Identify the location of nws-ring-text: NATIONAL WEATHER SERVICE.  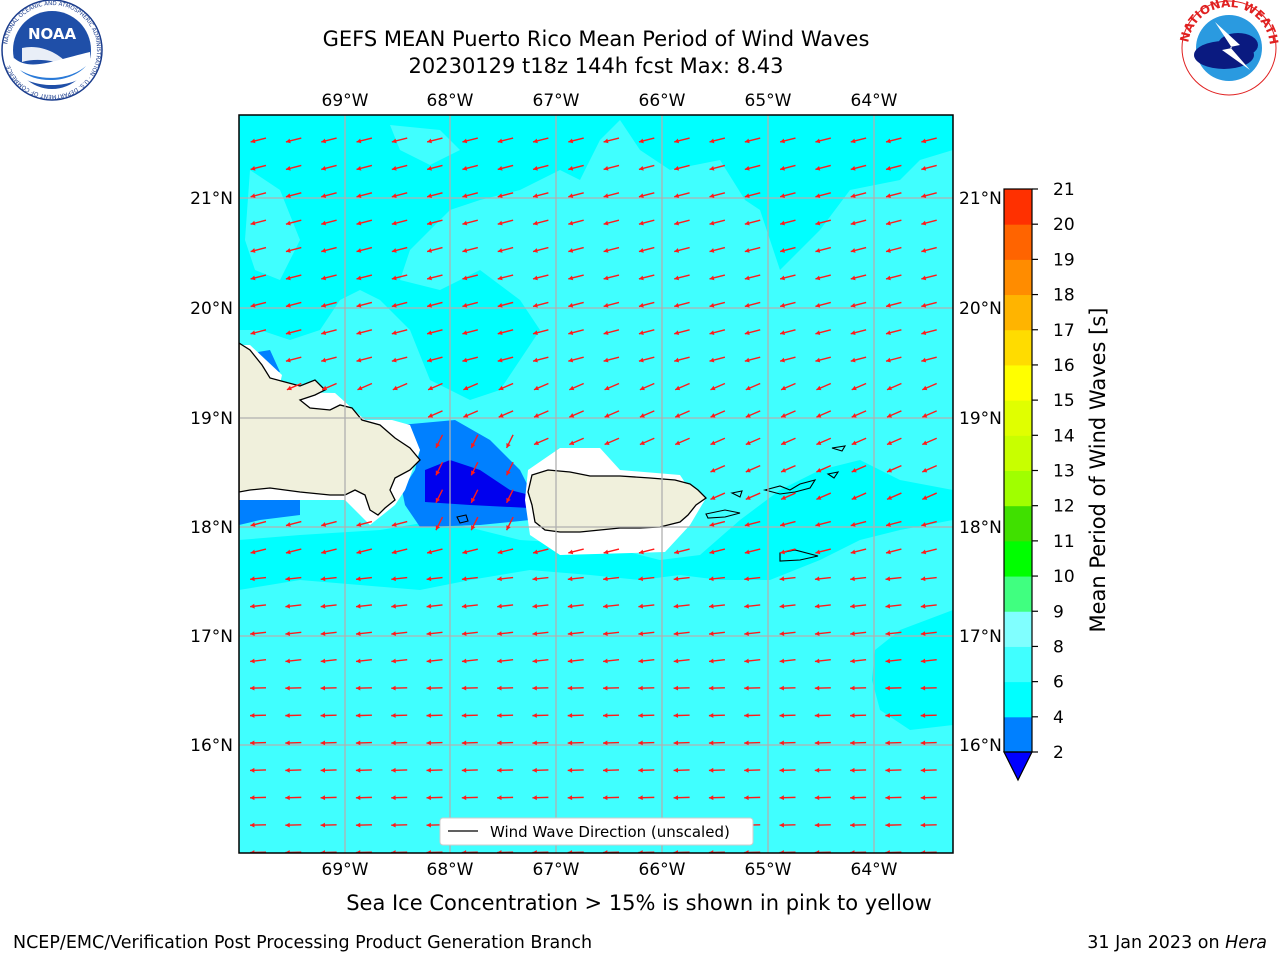
(640, 23).